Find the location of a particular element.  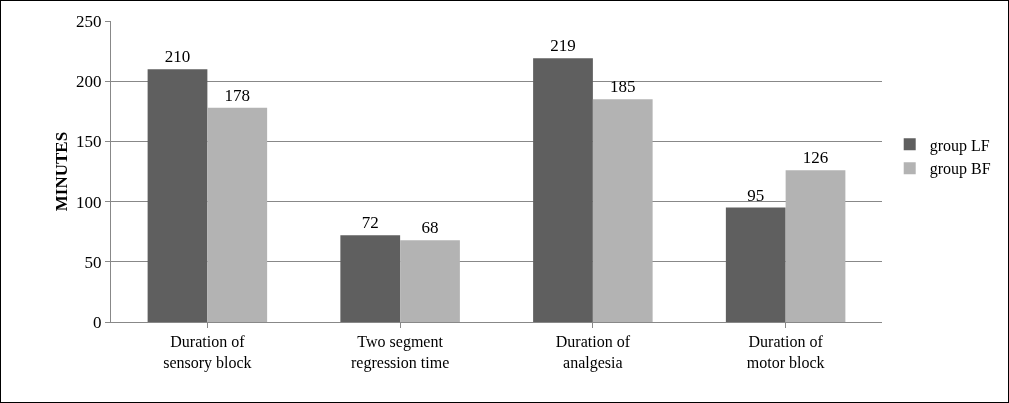

y-tick-label: 0 is located at coordinates (97, 322).